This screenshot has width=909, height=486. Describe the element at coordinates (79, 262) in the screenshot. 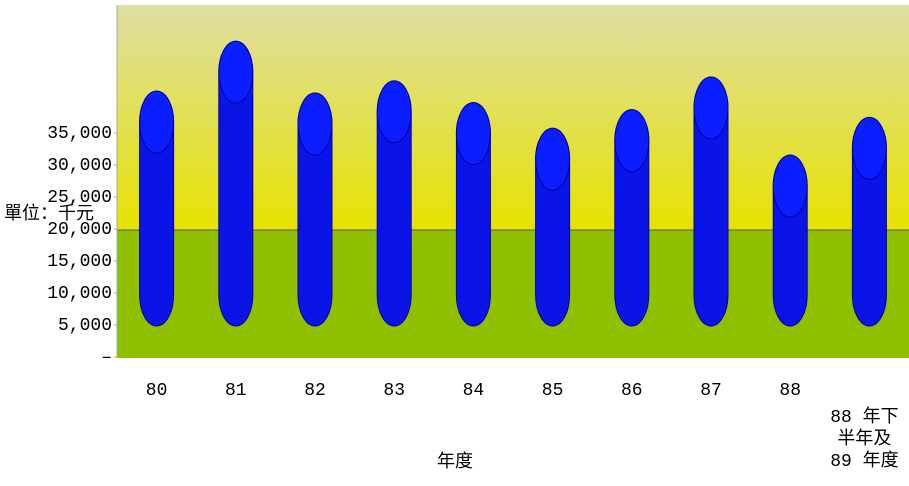

I see `y-tick-label: 15,000` at that location.